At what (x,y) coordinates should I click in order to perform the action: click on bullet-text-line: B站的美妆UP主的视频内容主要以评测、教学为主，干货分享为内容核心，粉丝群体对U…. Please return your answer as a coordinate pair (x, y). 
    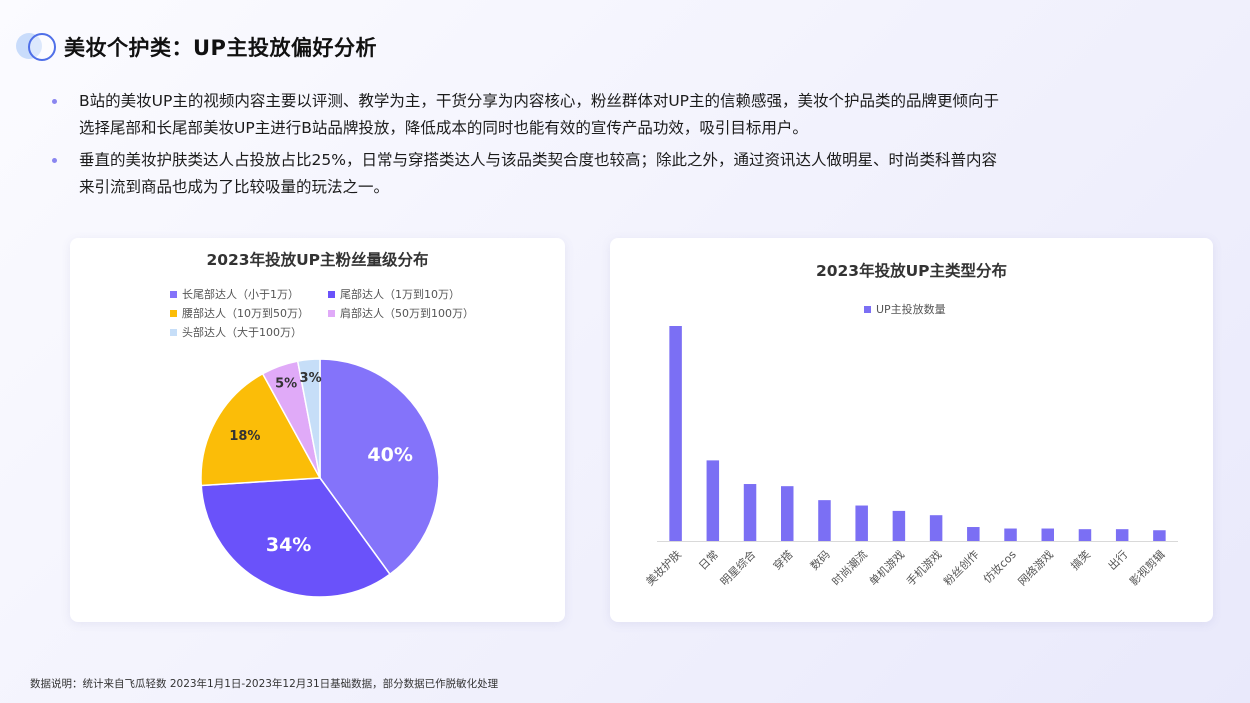
    Looking at the image, I should click on (539, 101).